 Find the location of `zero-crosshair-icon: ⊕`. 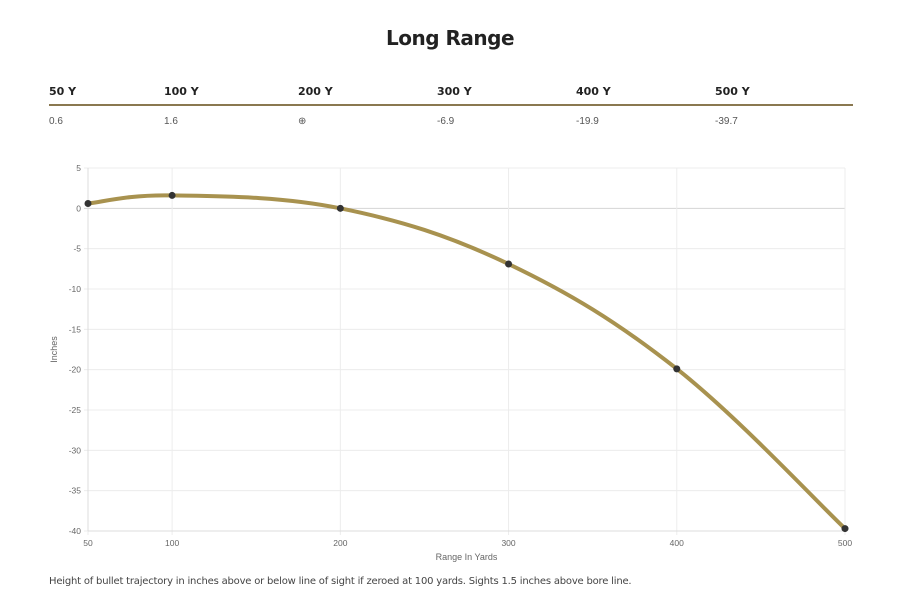

zero-crosshair-icon: ⊕ is located at coordinates (302, 121).